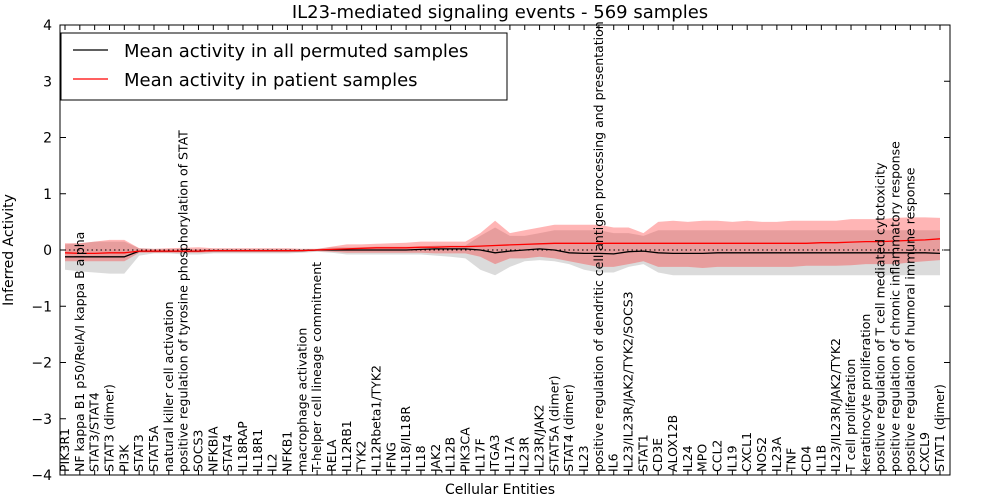  What do you see at coordinates (672, 443) in the screenshot?
I see `x-tick-label: ALOX12B` at bounding box center [672, 443].